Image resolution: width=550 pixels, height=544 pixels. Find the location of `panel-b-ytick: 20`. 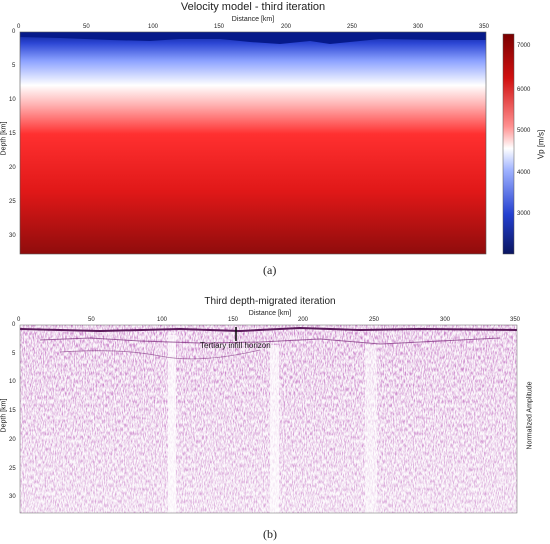

panel-b-ytick: 20 is located at coordinates (12, 440).